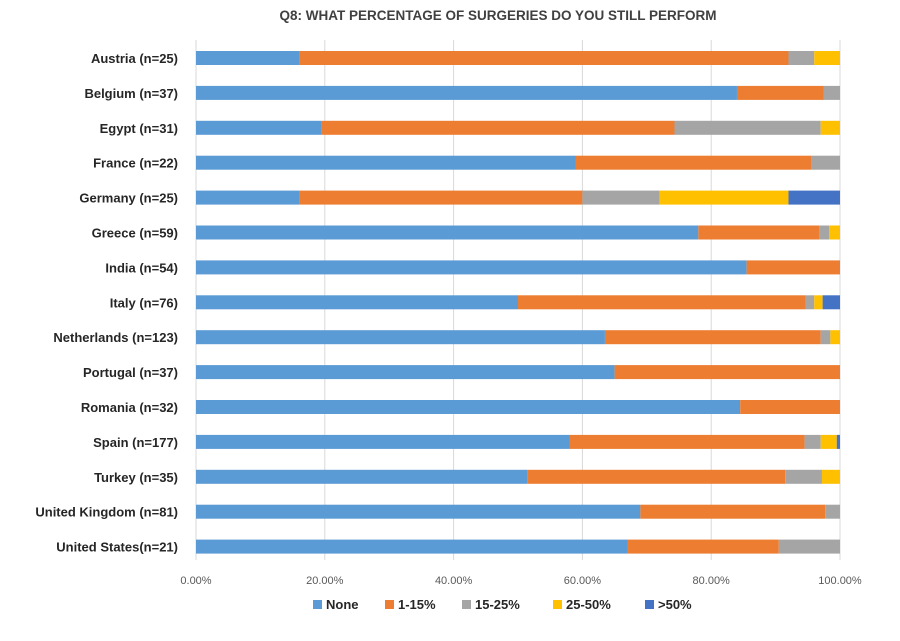 Image resolution: width=900 pixels, height=641 pixels. Describe the element at coordinates (131, 93) in the screenshot. I see `category-label: Belgium (n=37)` at that location.